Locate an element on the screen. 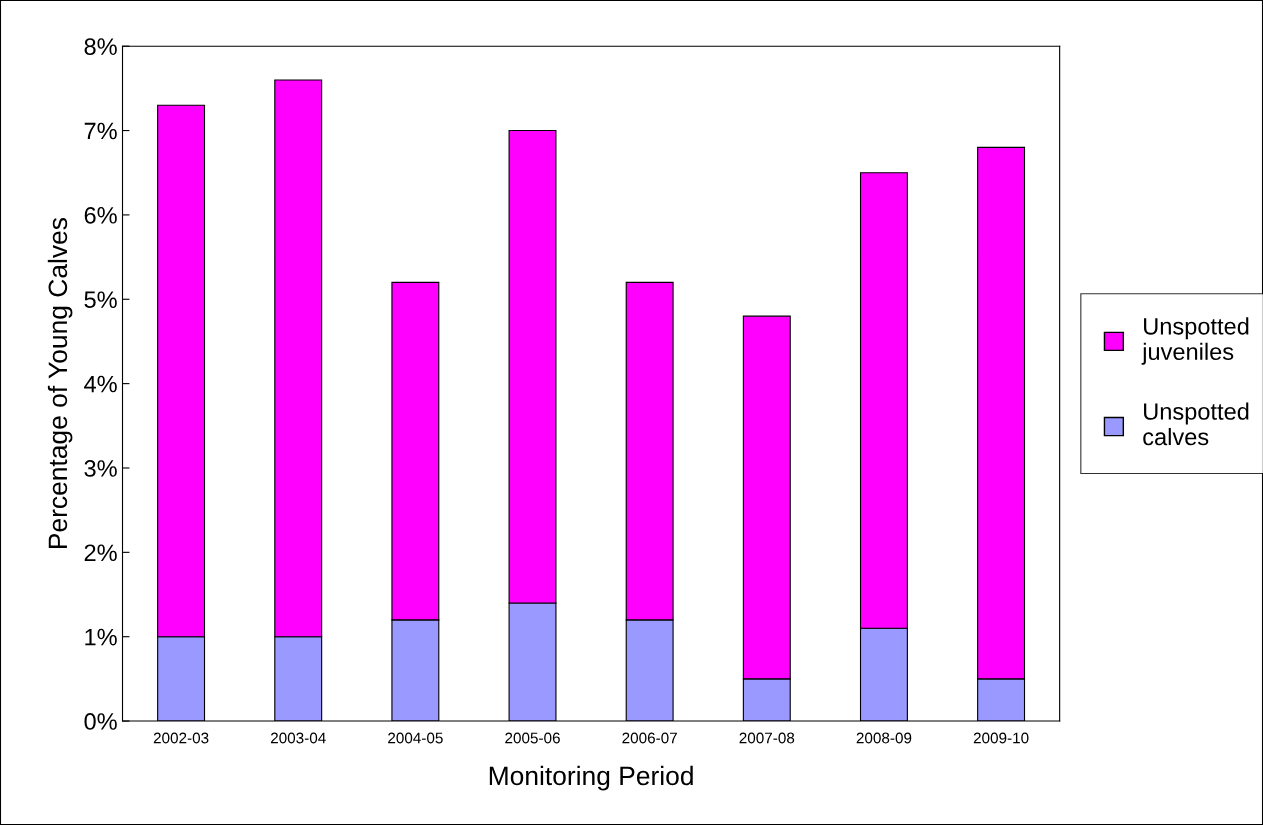  y-tick-label: 7% is located at coordinates (100, 131).